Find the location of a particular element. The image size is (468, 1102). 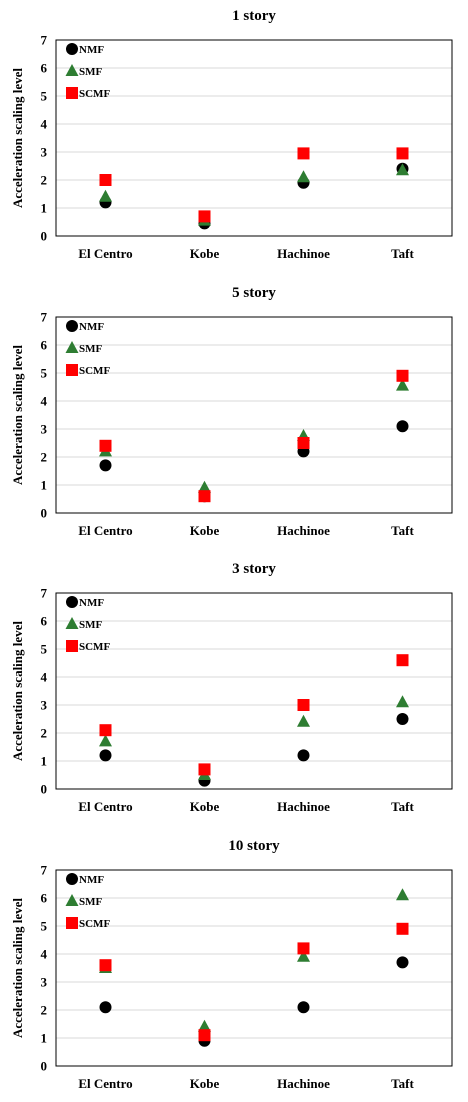

chart-title: 10 story is located at coordinates (254, 846).